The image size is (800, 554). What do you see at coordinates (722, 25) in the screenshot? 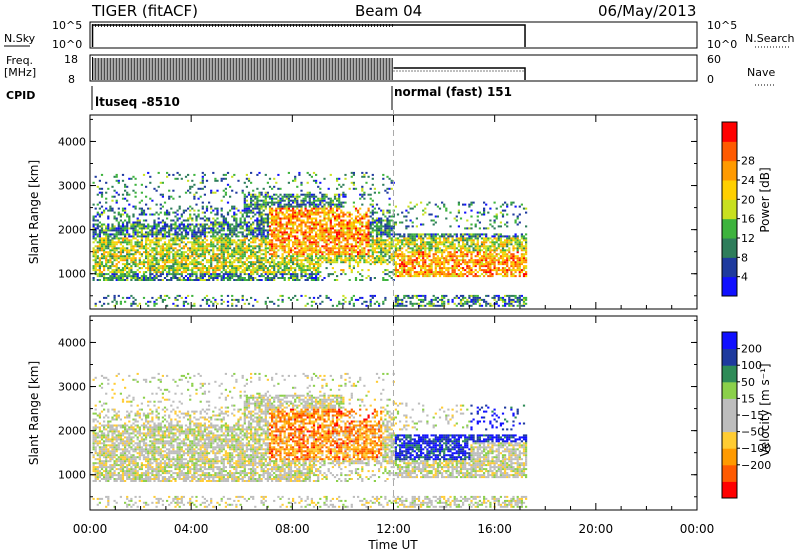
I see `nsky-right-tick-top: 10^5` at bounding box center [722, 25].